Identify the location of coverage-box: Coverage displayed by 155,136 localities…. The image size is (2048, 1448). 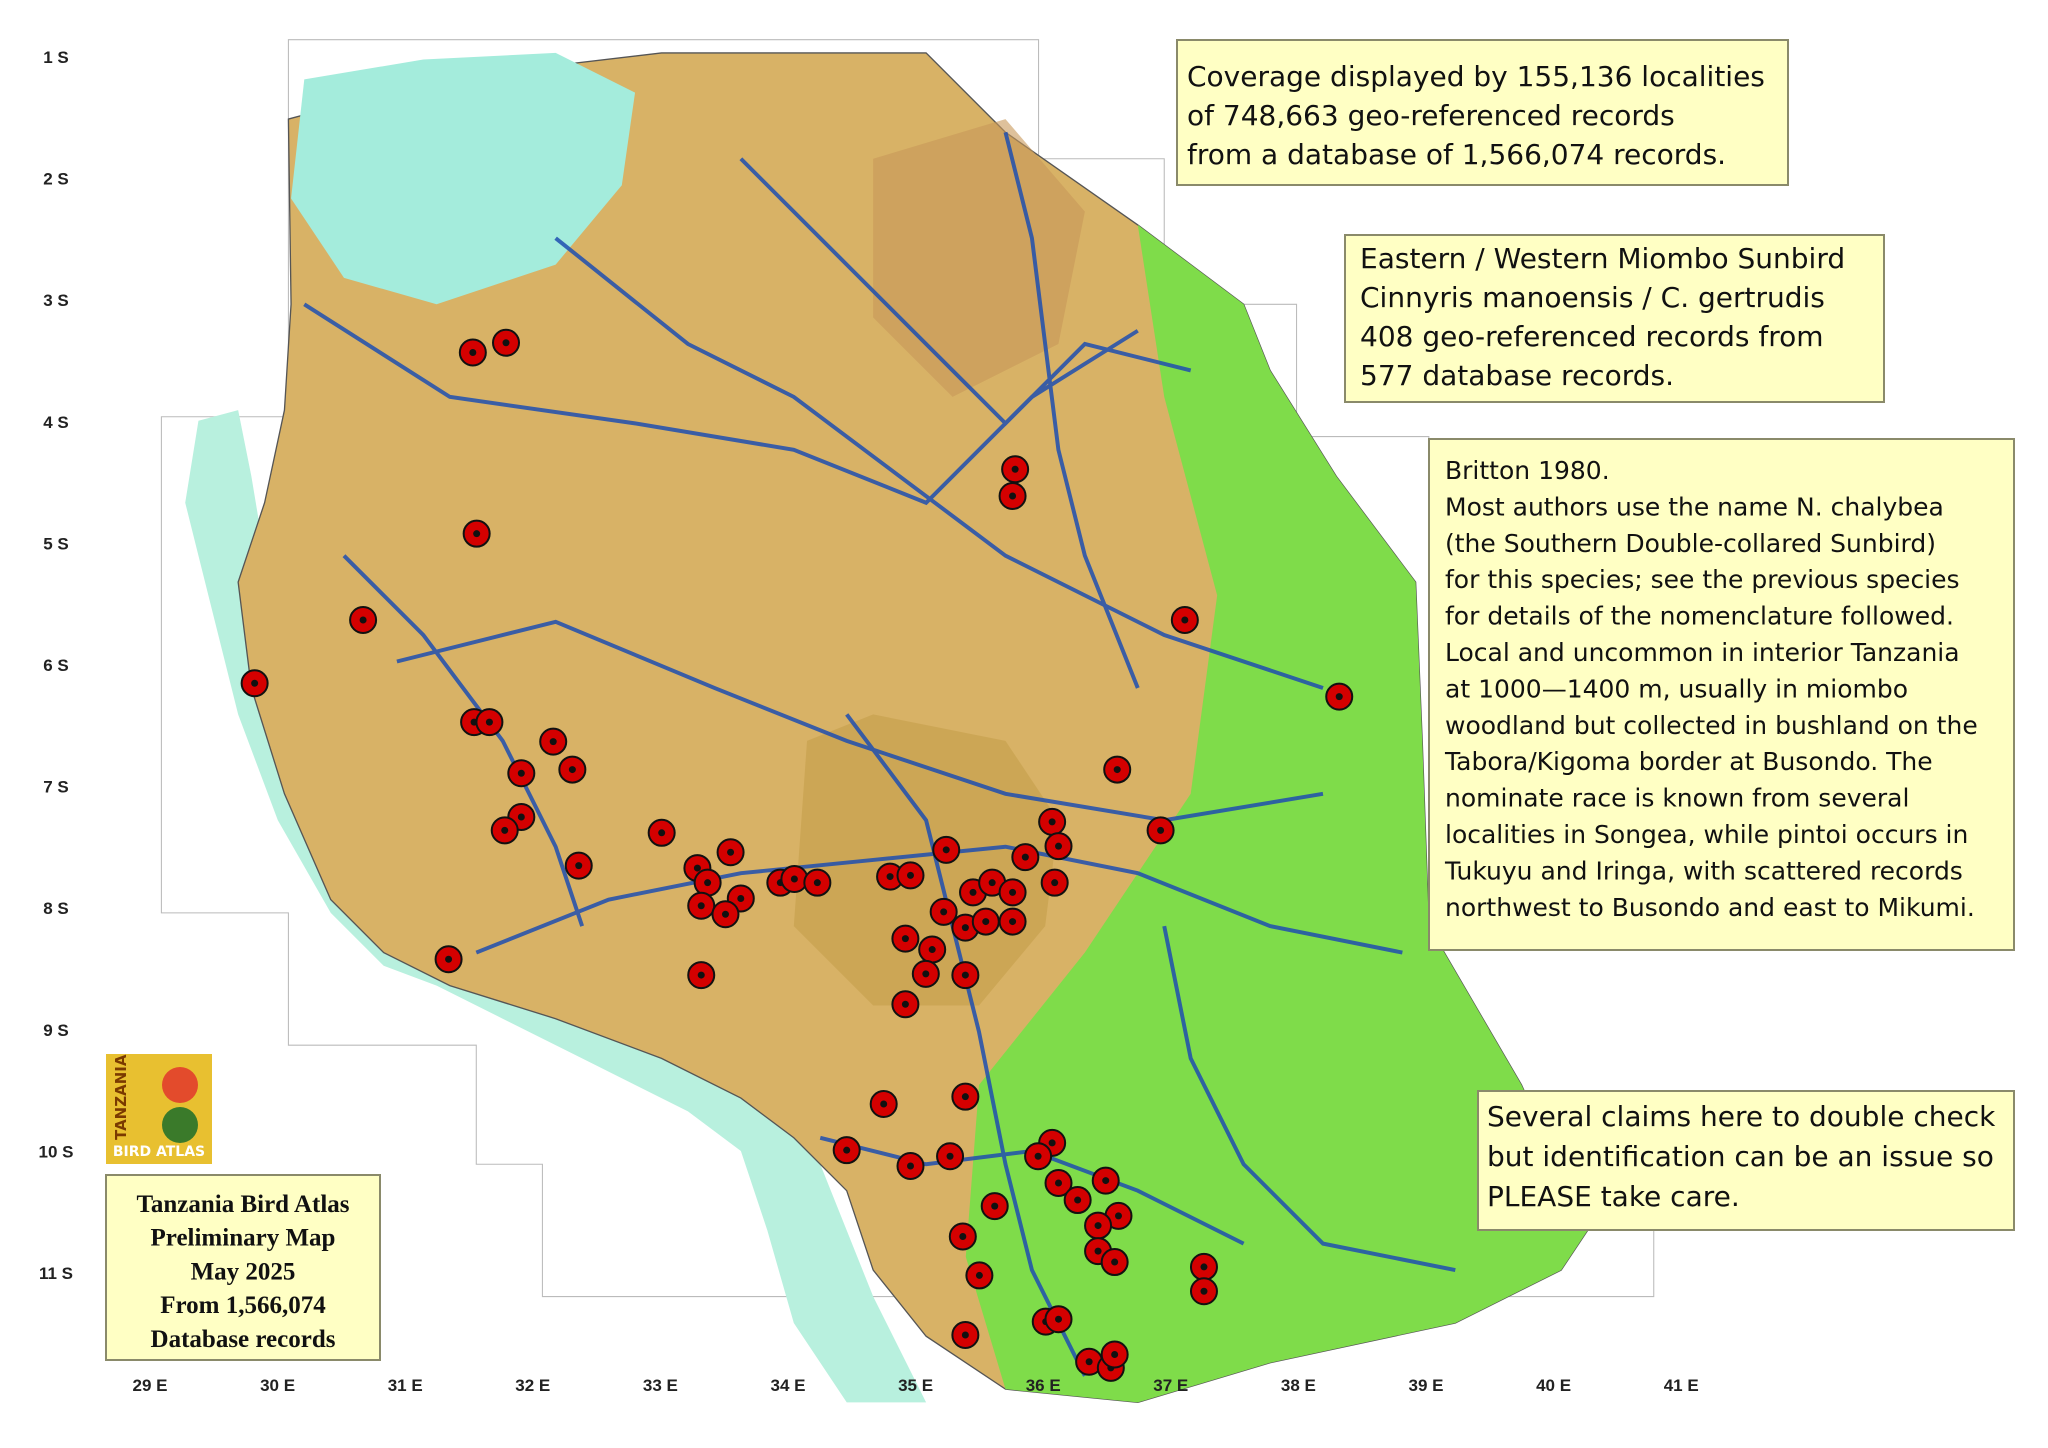
(1482, 112).